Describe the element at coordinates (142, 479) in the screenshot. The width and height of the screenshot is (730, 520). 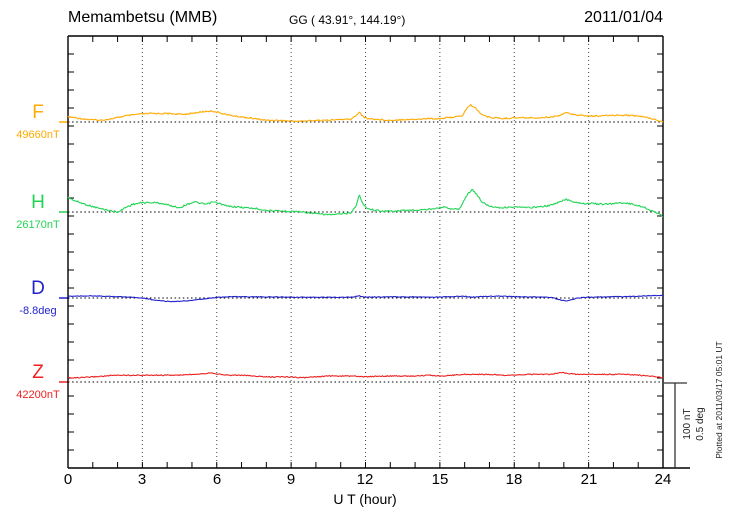
I see `x-tick-label-3: 3` at that location.